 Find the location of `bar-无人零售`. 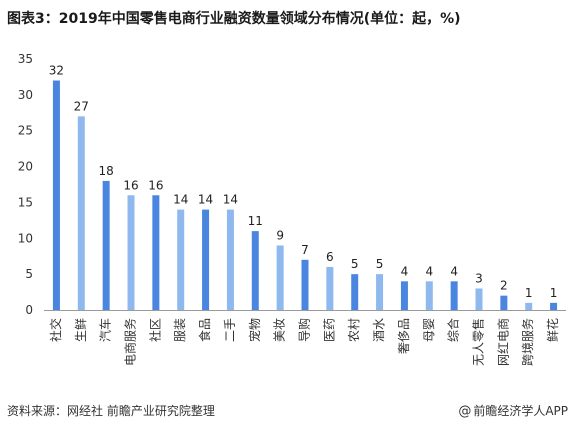

bar-无人零售 is located at coordinates (479, 299).